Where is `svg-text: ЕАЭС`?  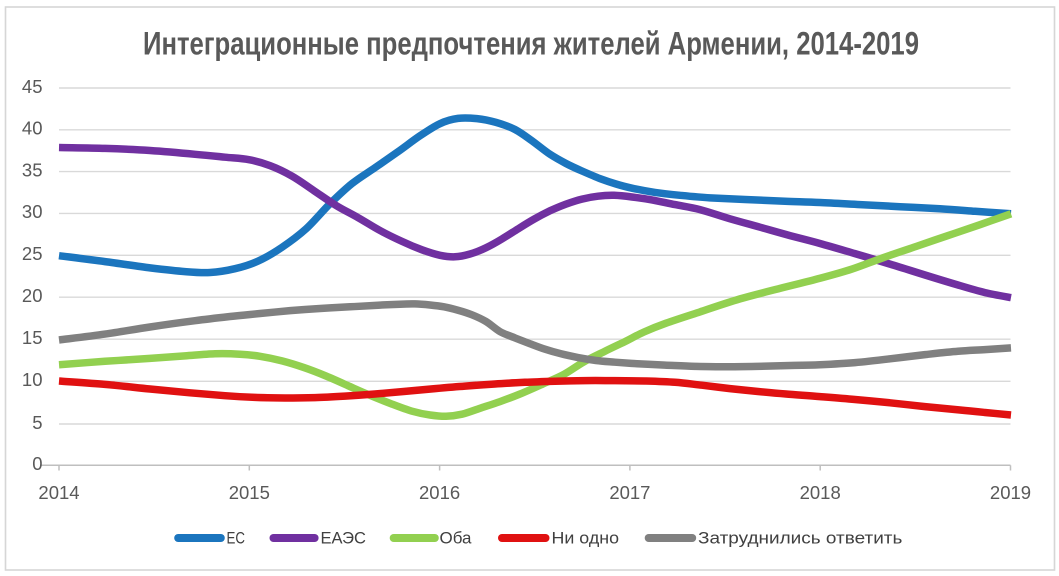
svg-text: ЕАЭС is located at coordinates (344, 538).